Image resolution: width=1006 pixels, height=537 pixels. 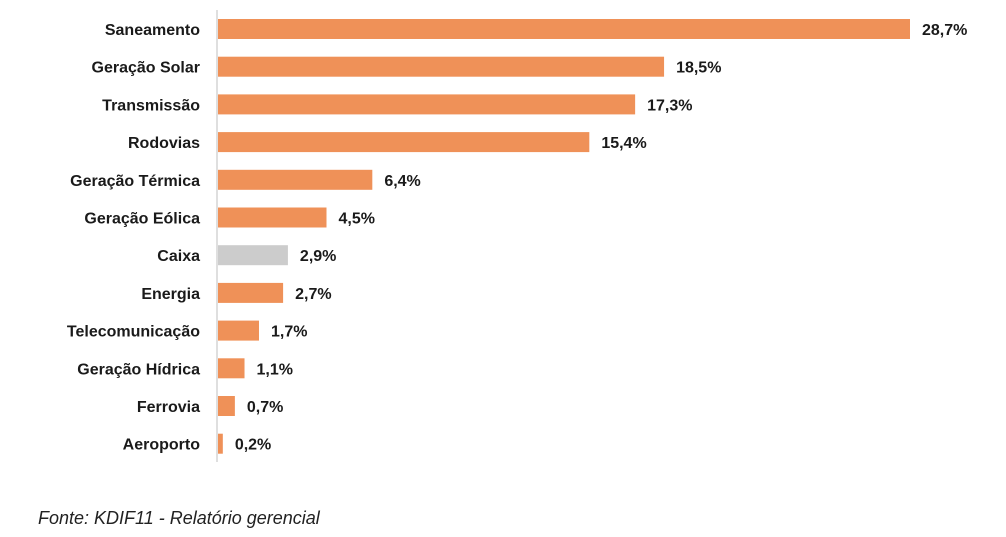 I want to click on category-label: Geração Eólica, so click(x=142, y=219).